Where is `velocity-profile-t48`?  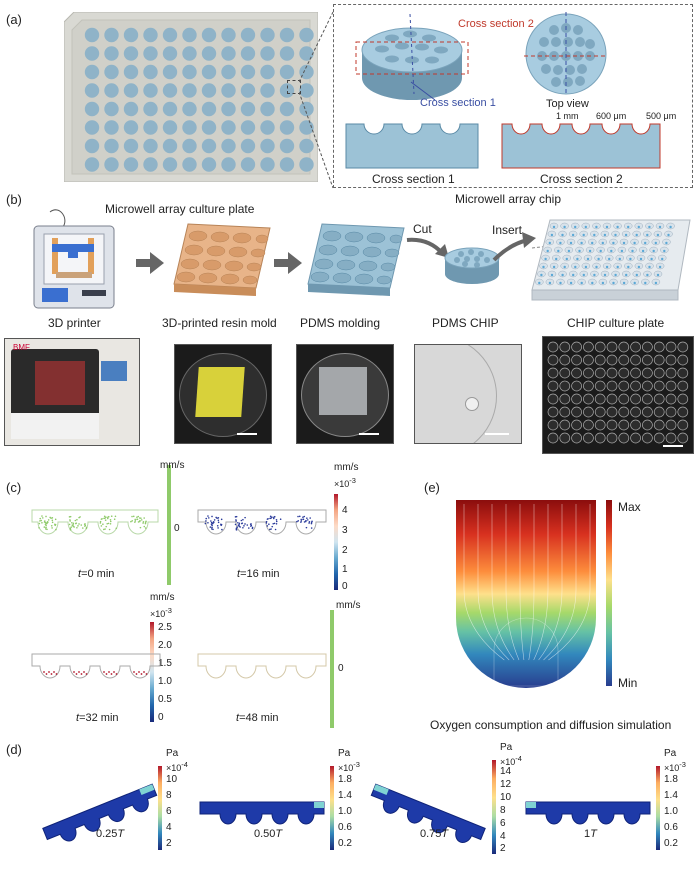
velocity-profile-t48 is located at coordinates (262, 666).